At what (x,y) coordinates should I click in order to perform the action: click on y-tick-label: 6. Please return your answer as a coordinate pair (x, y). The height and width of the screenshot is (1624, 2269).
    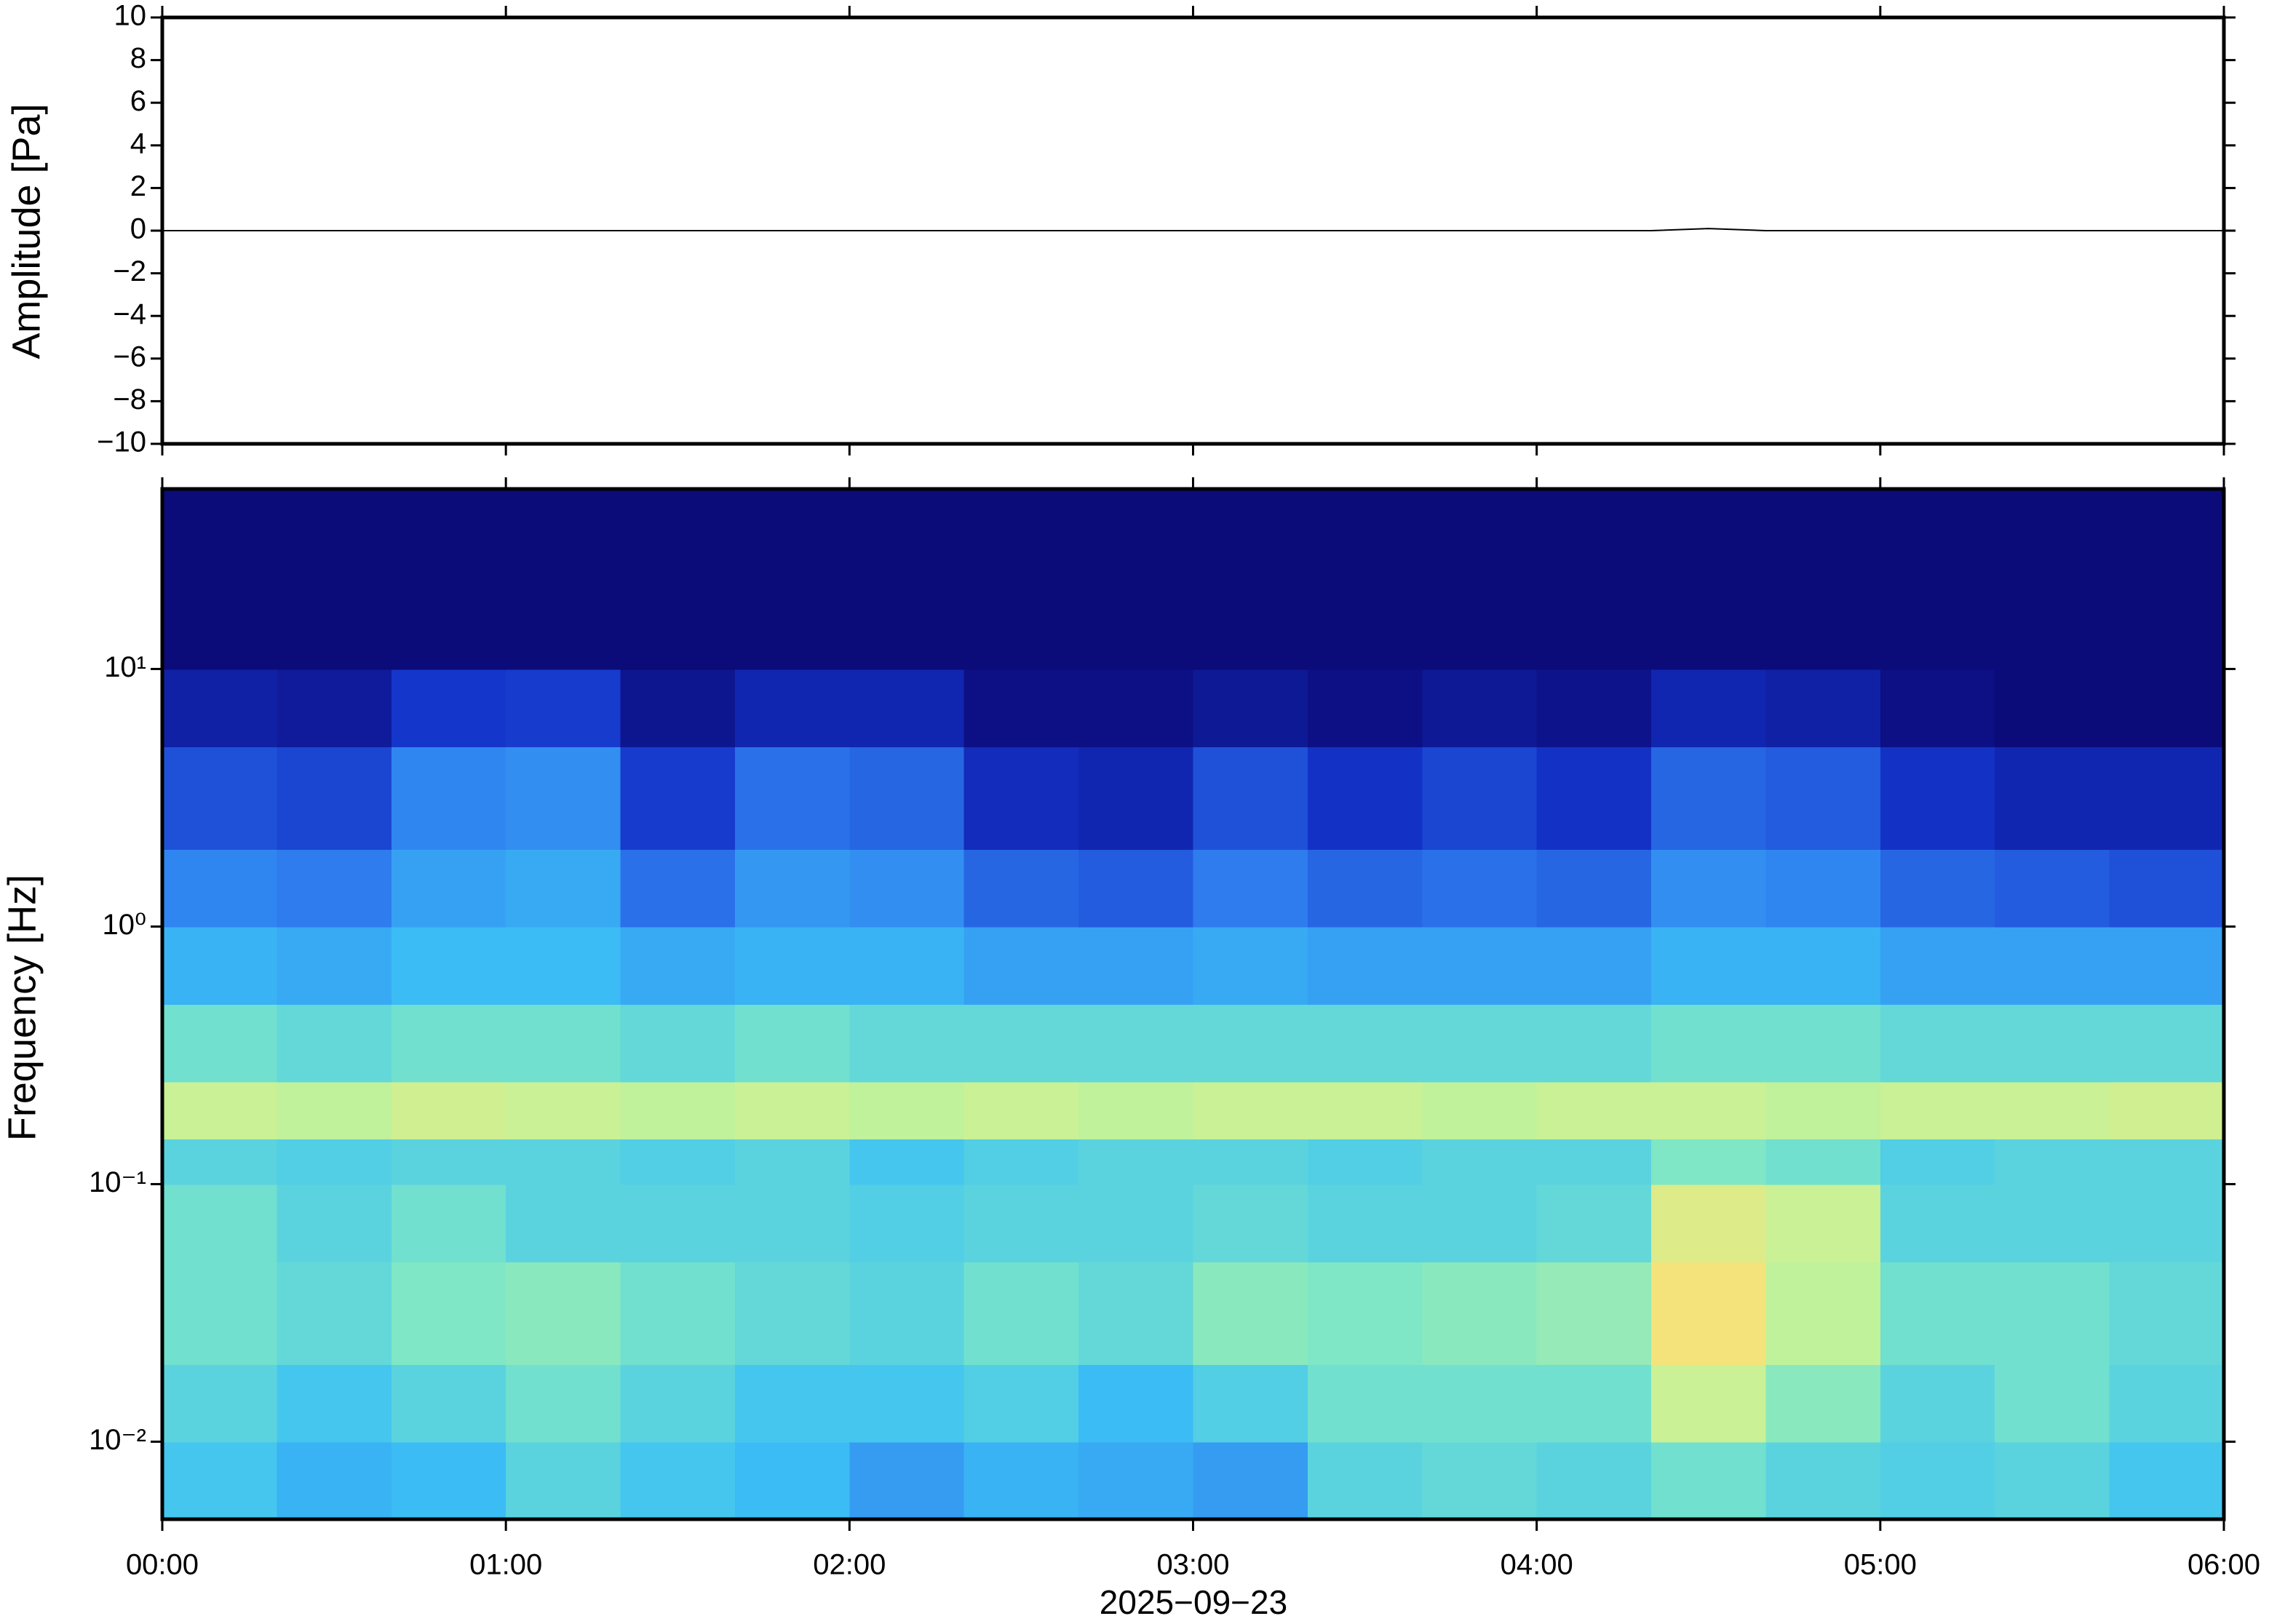
    Looking at the image, I should click on (138, 101).